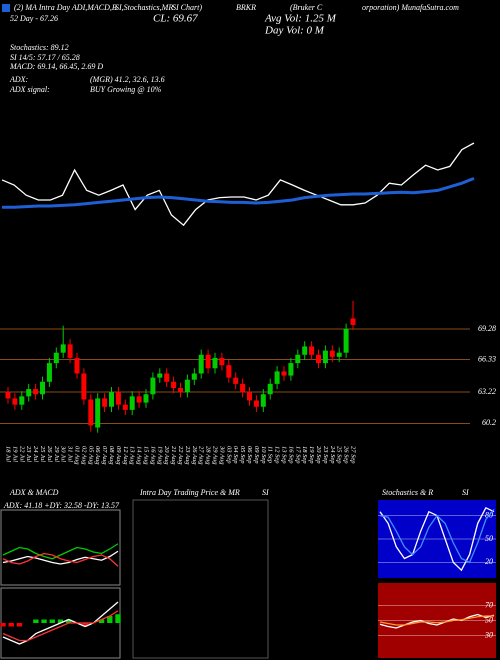 The image size is (500, 660). I want to click on panel-subtitle: SI, so click(465, 492).